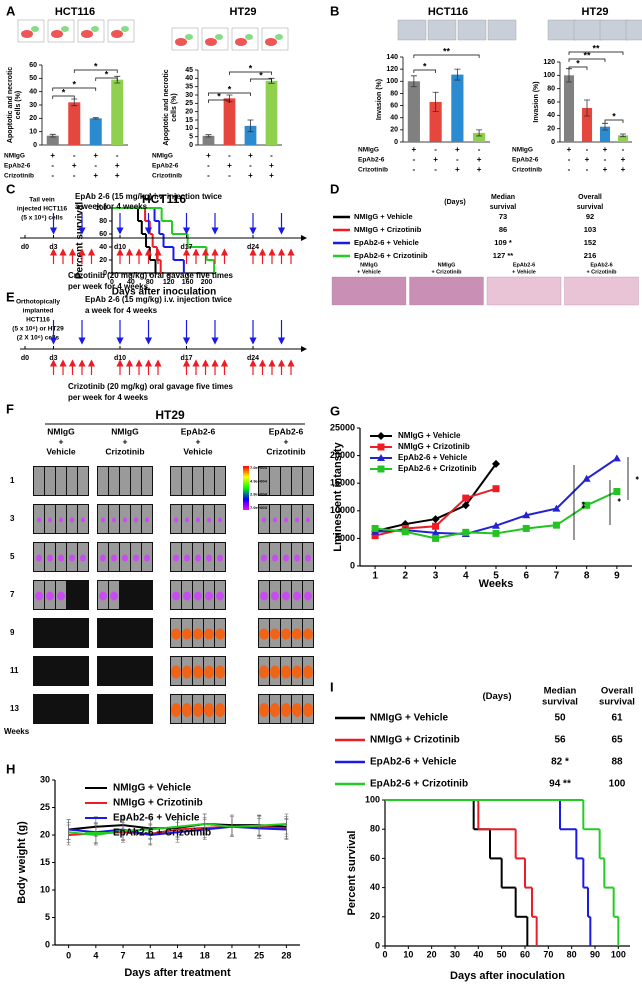  What do you see at coordinates (186, 358) in the screenshot?
I see `day-label: d17` at bounding box center [186, 358].